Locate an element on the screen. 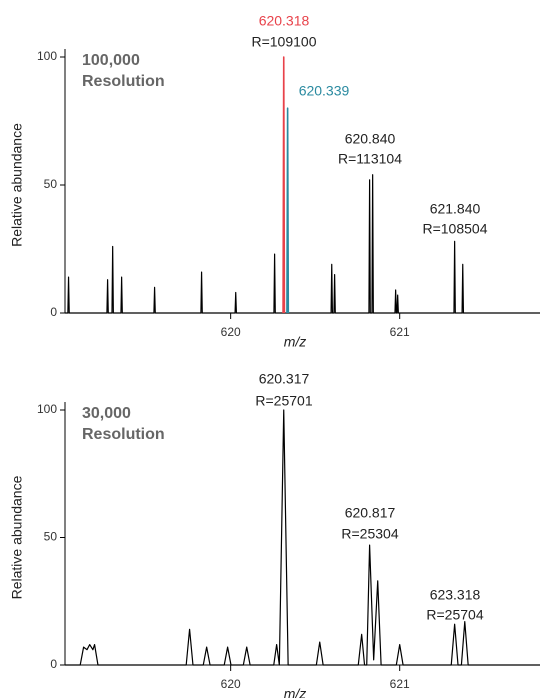 The width and height of the screenshot is (540, 698). peak-annotation: R=108504 is located at coordinates (454, 229).